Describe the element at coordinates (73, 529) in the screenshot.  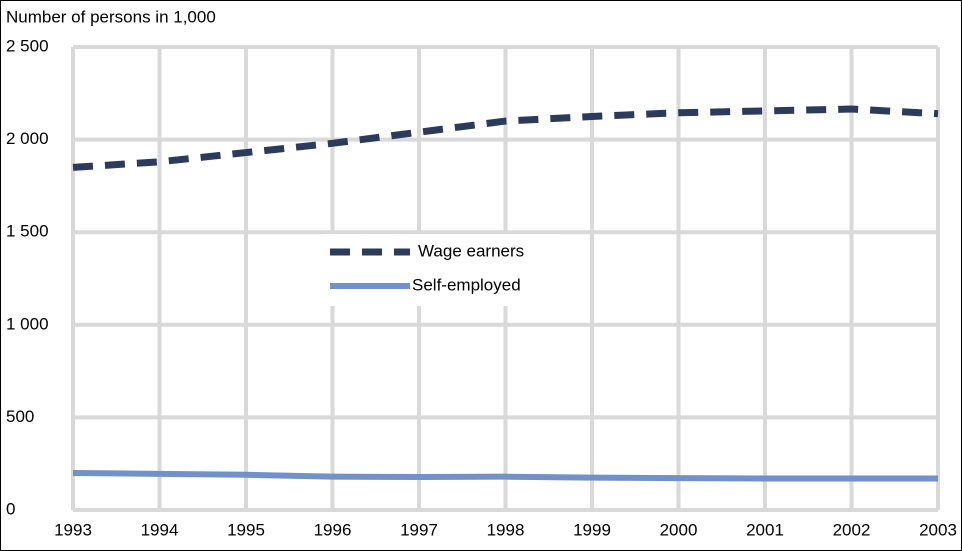
I see `x-tick-label: 1993` at that location.